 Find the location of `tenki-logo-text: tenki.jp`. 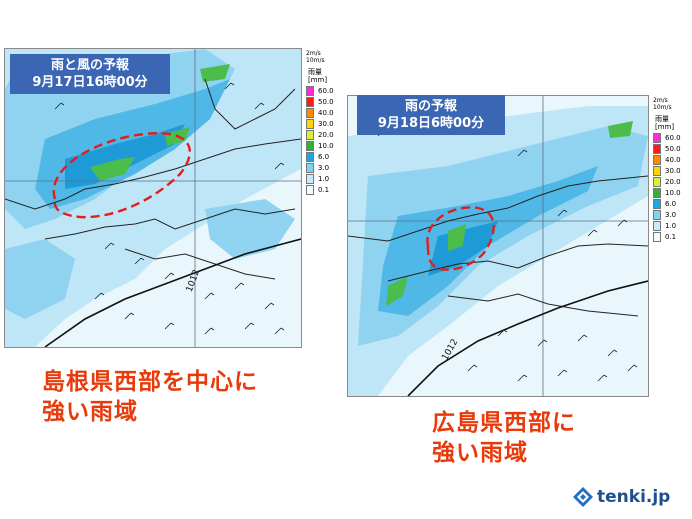

tenki-logo-text: tenki.jp is located at coordinates (634, 497).